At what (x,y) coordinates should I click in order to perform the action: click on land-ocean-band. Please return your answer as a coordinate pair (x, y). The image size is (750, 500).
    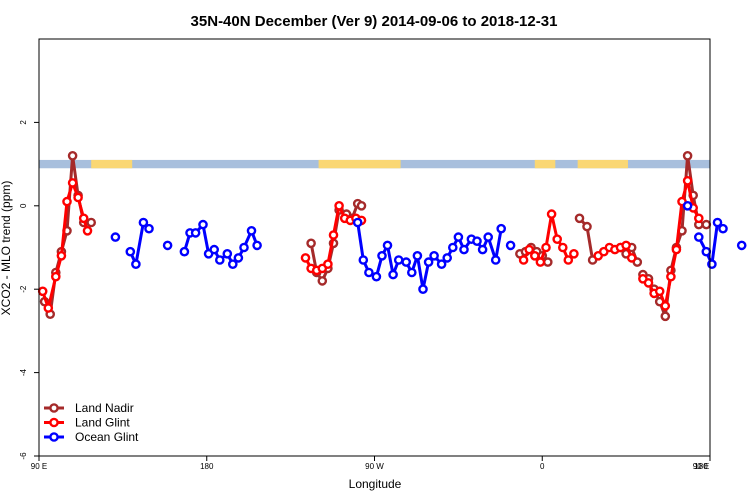
    Looking at the image, I should click on (374, 164).